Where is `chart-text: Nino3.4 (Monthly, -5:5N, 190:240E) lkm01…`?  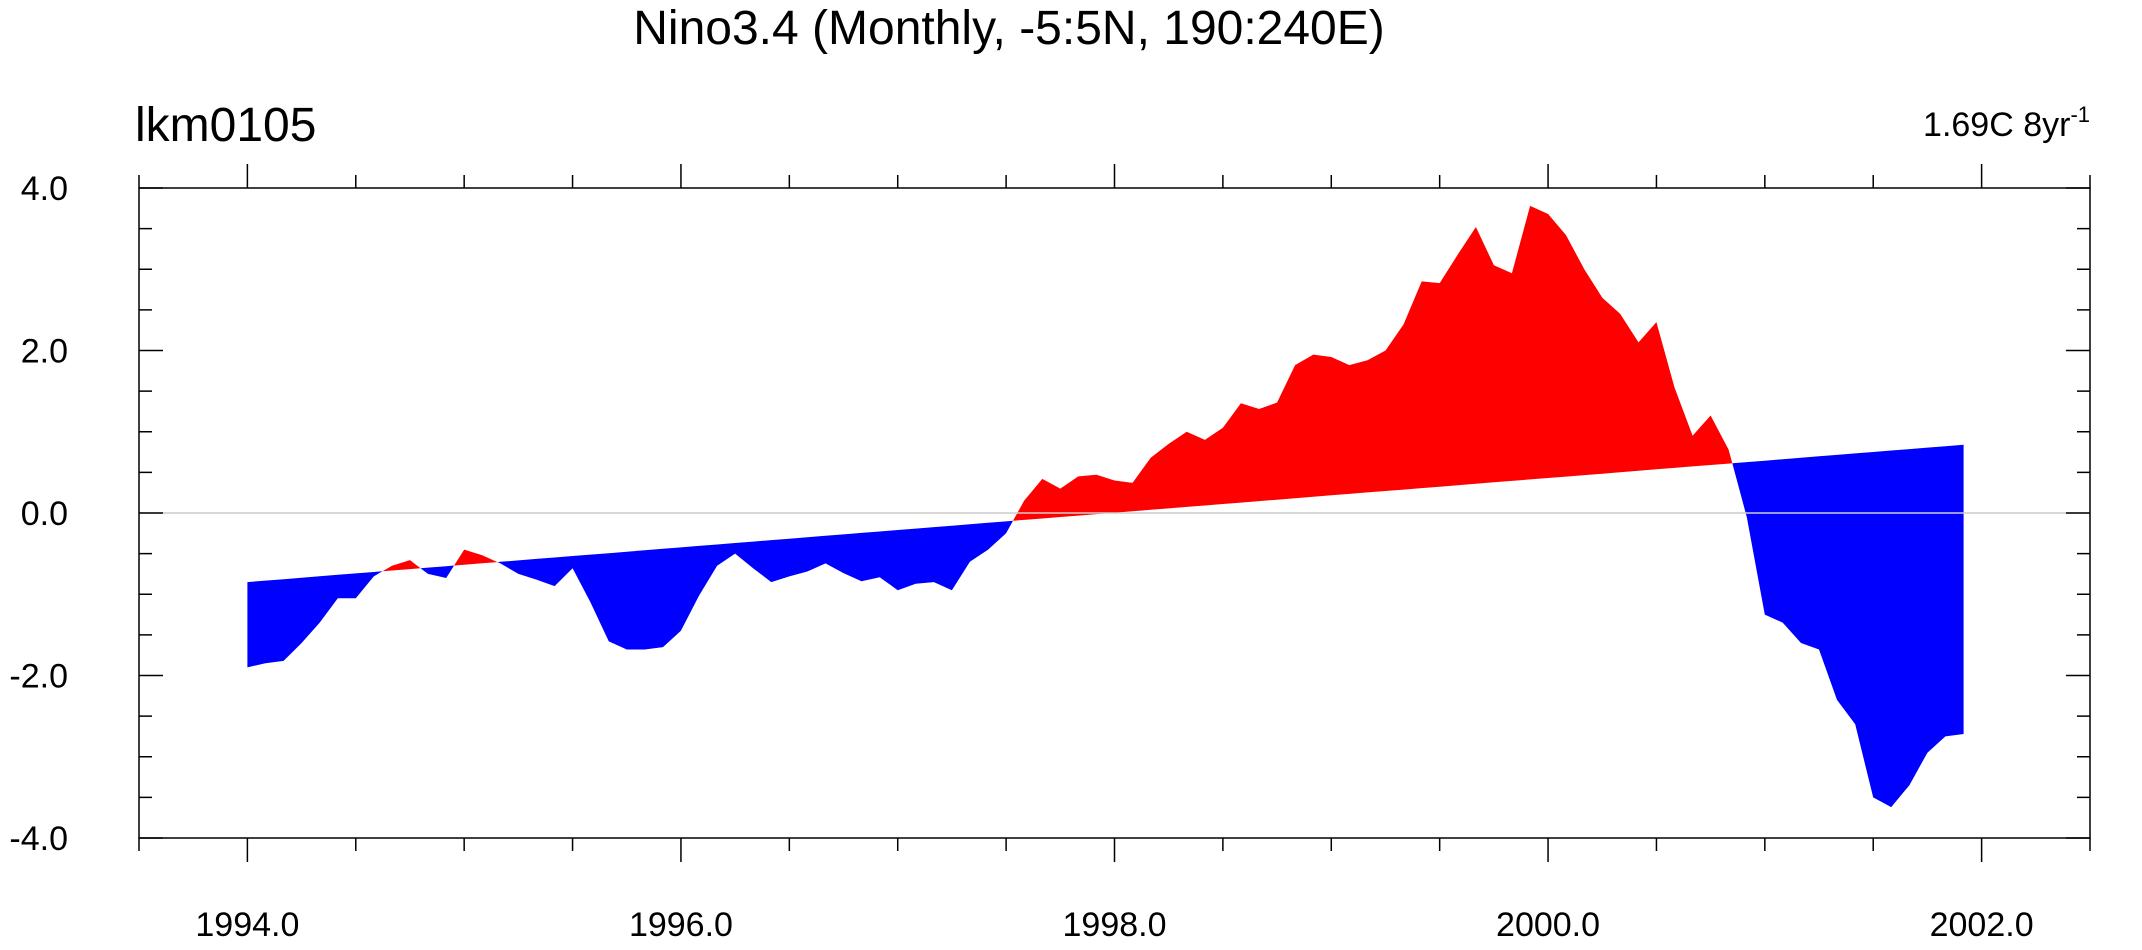 chart-text: Nino3.4 (Monthly, -5:5N, 190:240E) lkm01… is located at coordinates (1112, 77).